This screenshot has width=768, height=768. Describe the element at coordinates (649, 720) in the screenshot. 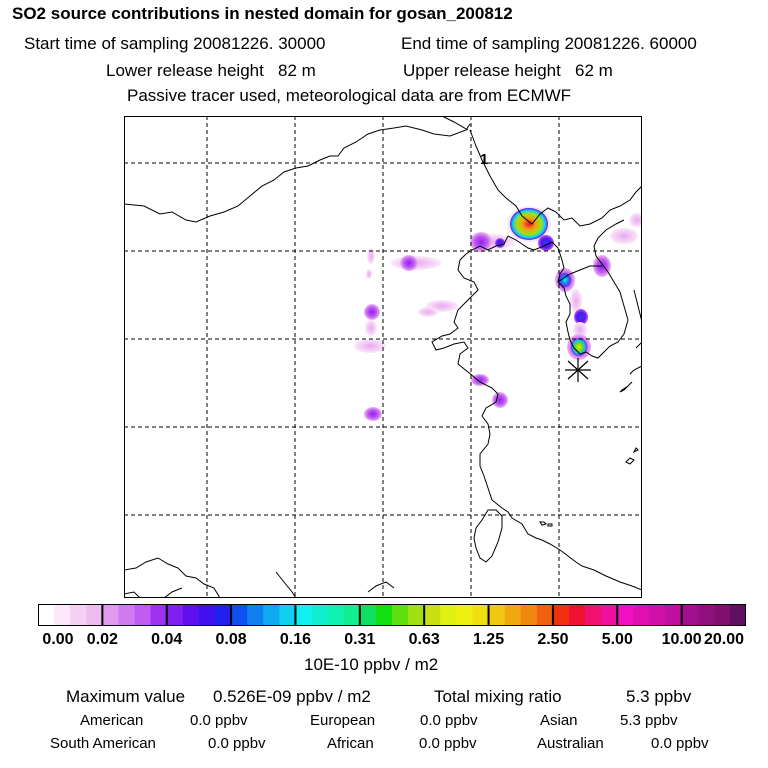

I see `region-asian-value: 5.3 ppbv` at that location.